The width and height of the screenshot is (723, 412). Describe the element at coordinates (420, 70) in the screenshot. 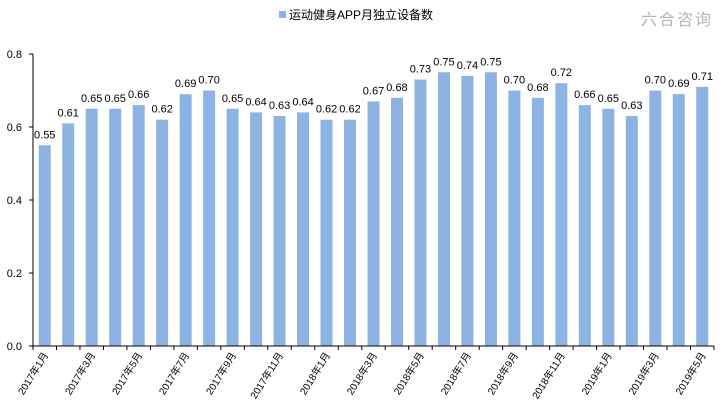

I see `data-label: 0.73` at that location.